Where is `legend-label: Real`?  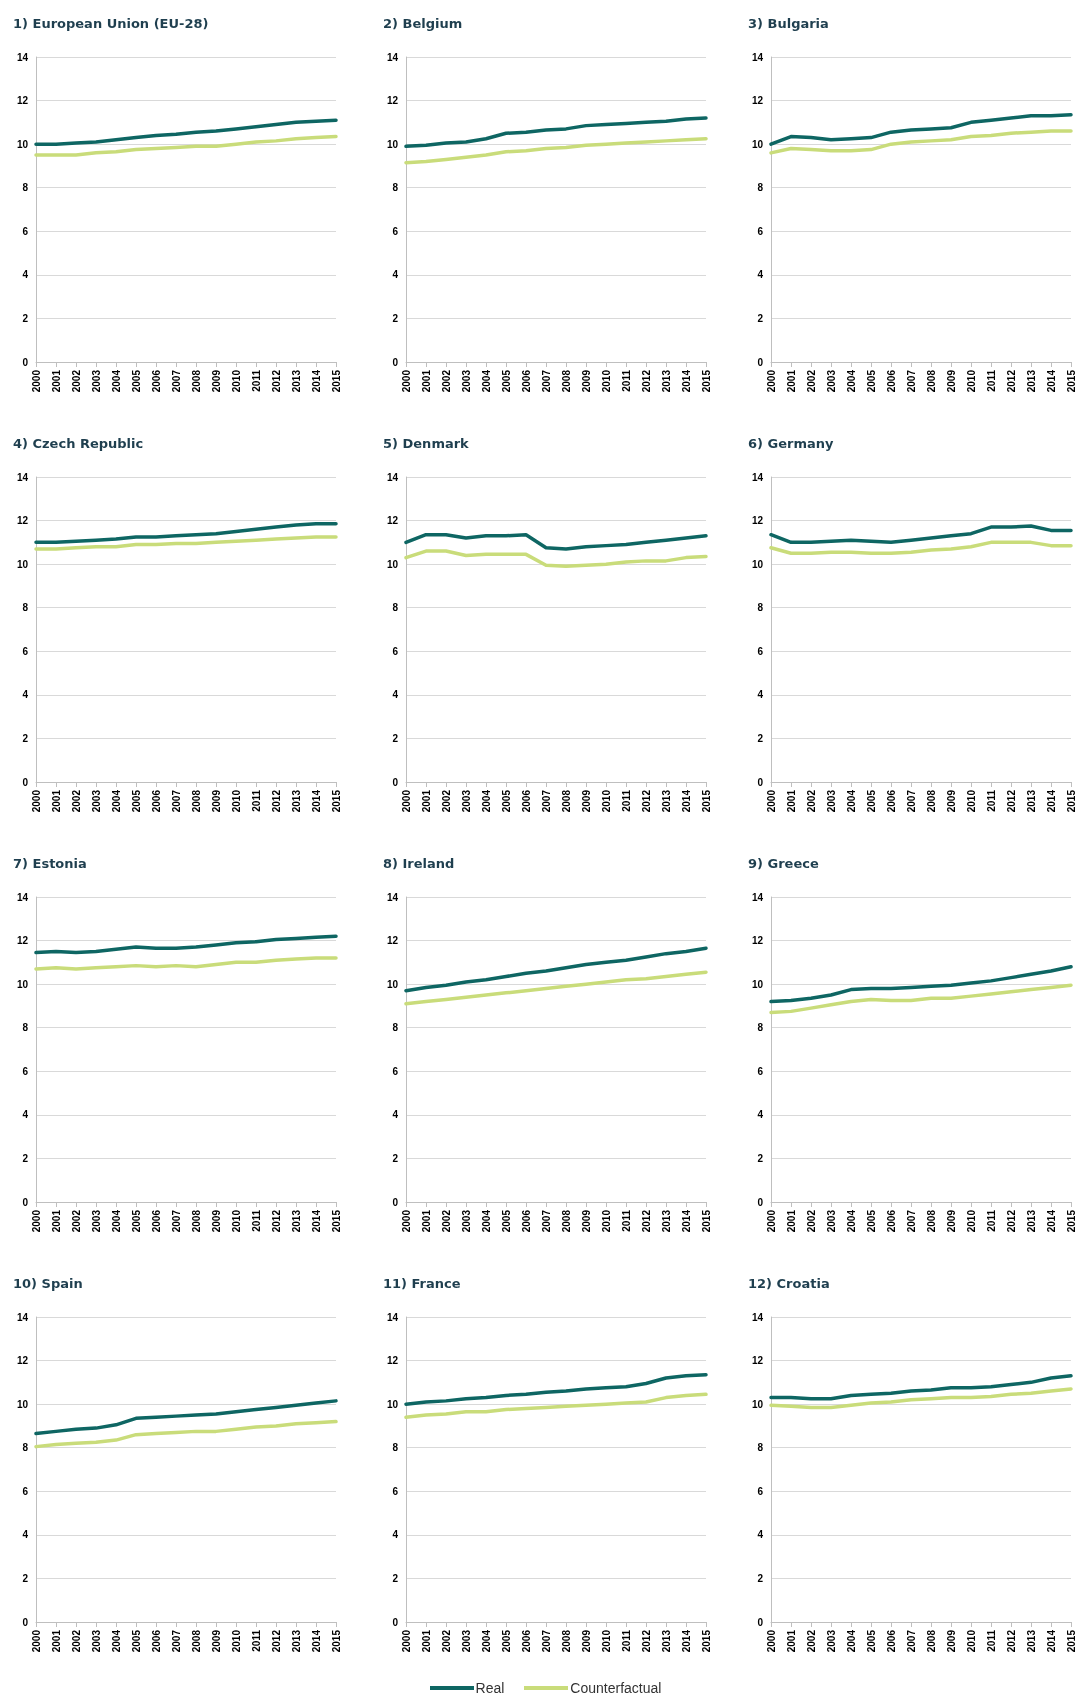 legend-label: Real is located at coordinates (490, 1688).